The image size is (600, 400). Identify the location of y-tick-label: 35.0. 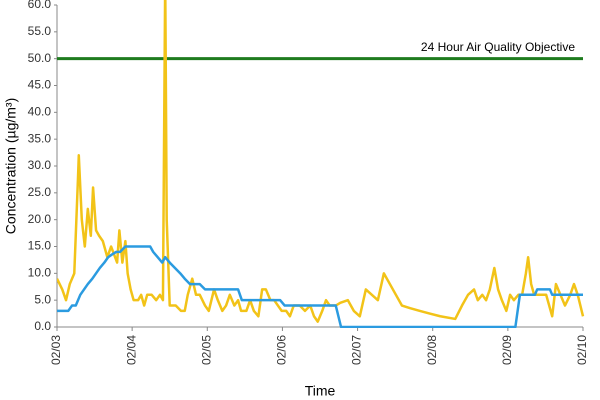
(40, 138).